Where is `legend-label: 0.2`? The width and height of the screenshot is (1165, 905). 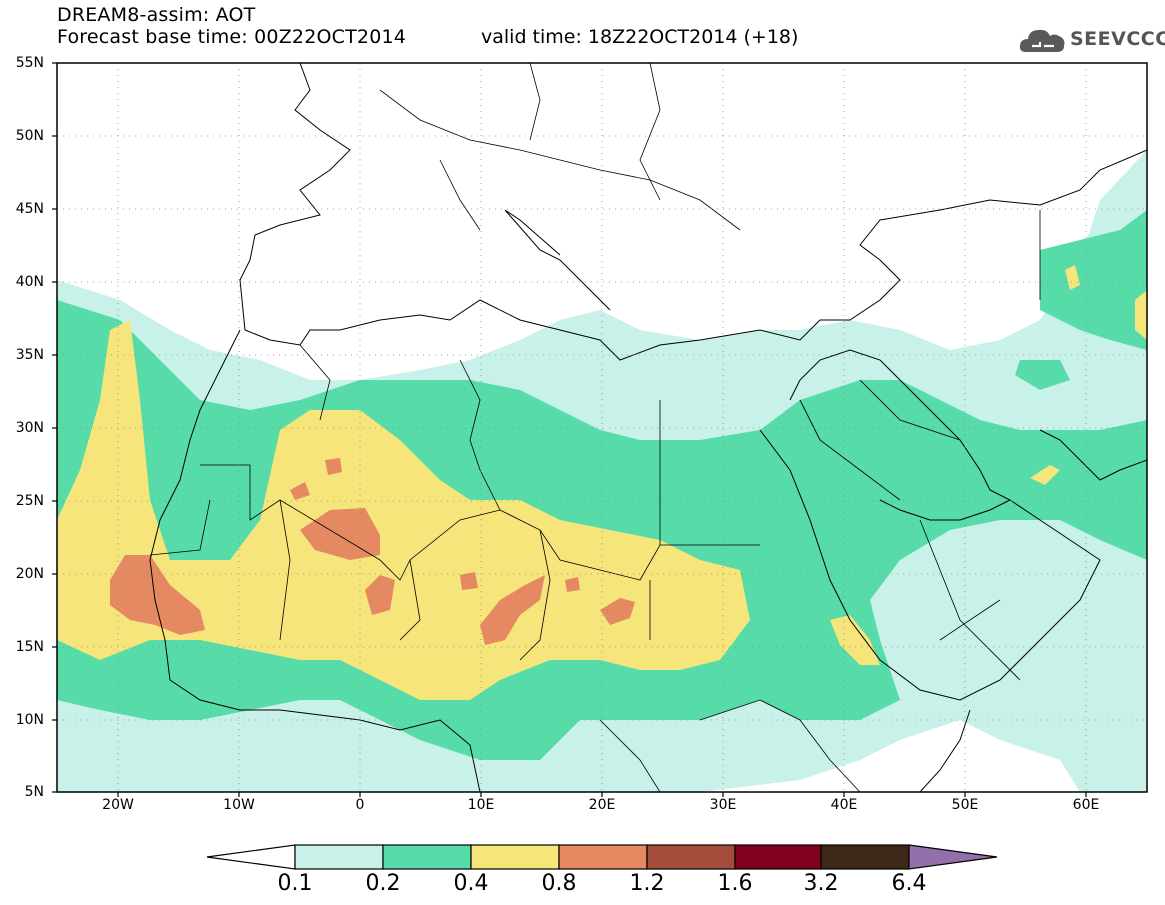
legend-label: 0.2 is located at coordinates (383, 883).